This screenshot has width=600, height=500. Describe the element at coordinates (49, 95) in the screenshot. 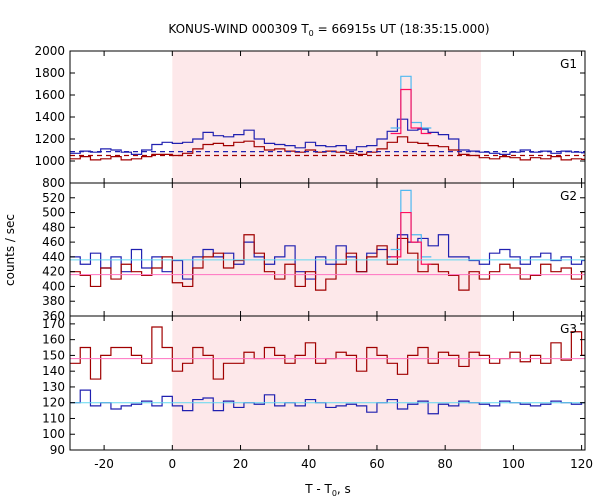

I see `y-tick-label: 1600` at that location.